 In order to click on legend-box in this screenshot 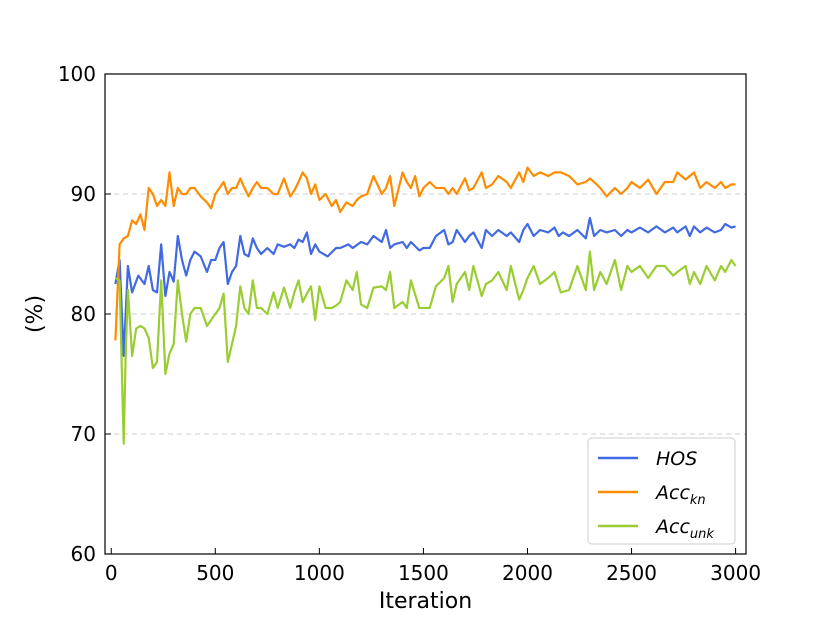, I will do `click(661, 491)`.